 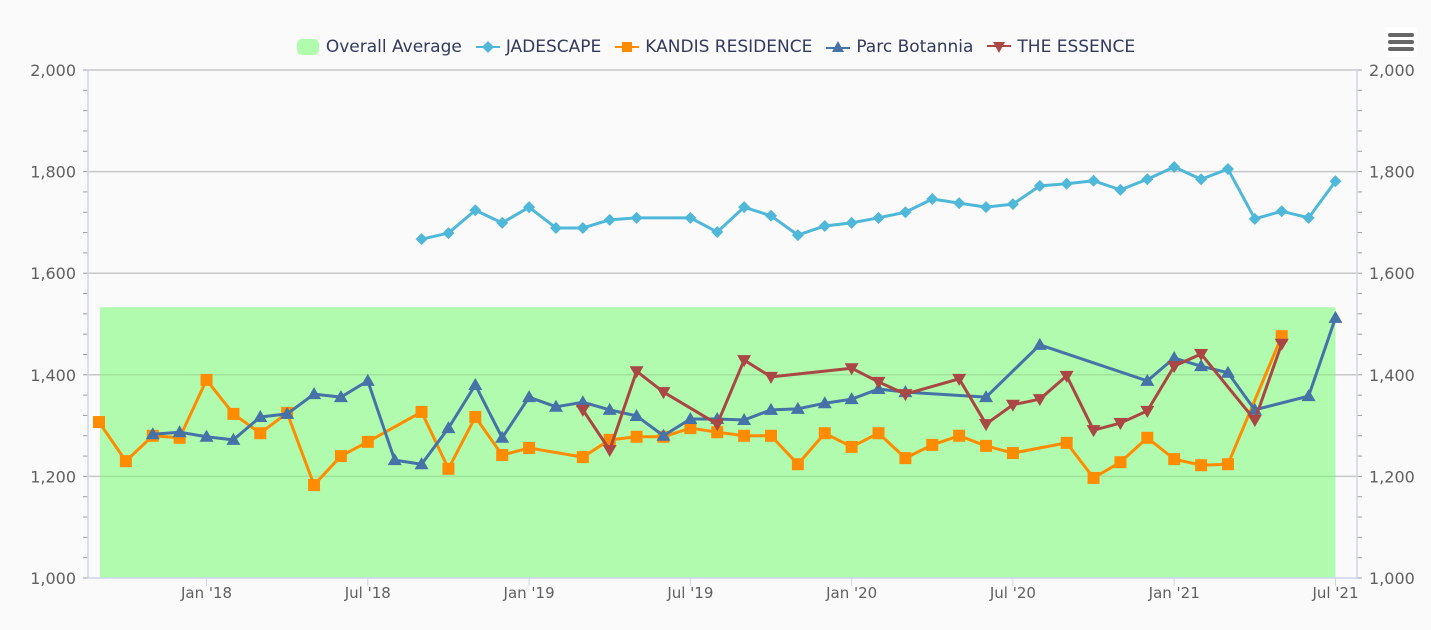 What do you see at coordinates (379, 47) in the screenshot?
I see `legend-item-overall-average: Overall Average` at bounding box center [379, 47].